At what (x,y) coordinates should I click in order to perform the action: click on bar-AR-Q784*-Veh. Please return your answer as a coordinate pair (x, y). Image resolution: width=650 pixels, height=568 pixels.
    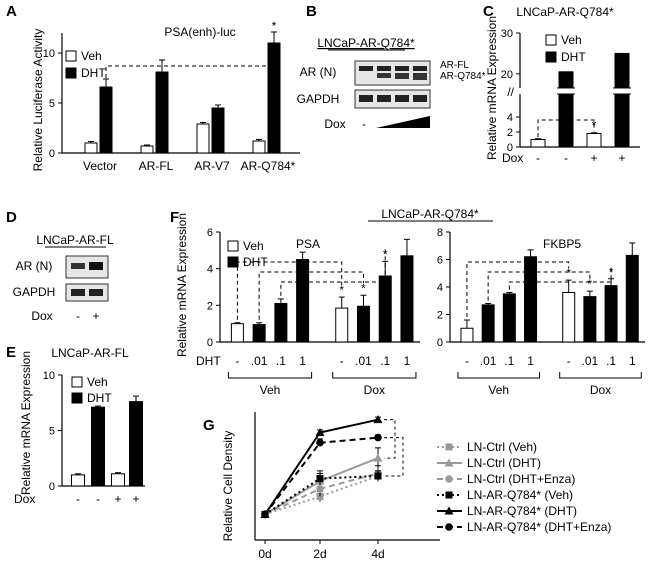
    Looking at the image, I should click on (259, 147).